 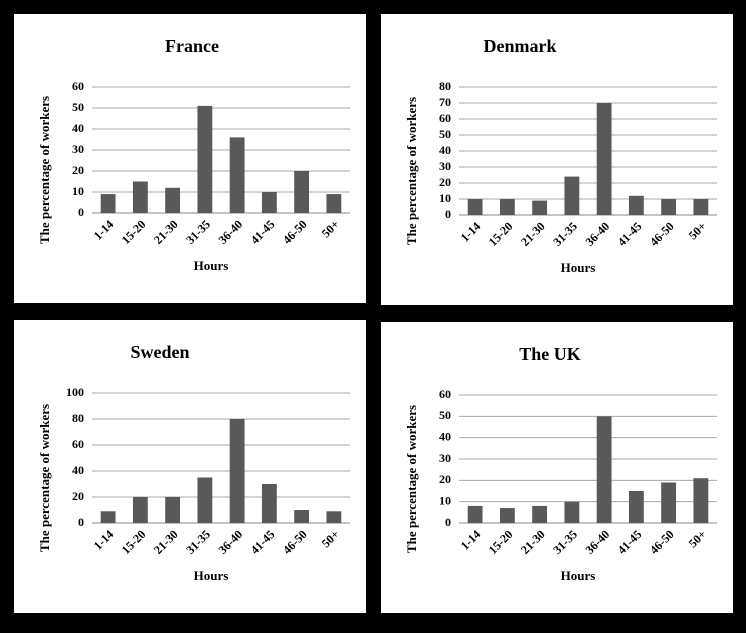 What do you see at coordinates (445, 102) in the screenshot?
I see `y-tick-label: 70` at bounding box center [445, 102].